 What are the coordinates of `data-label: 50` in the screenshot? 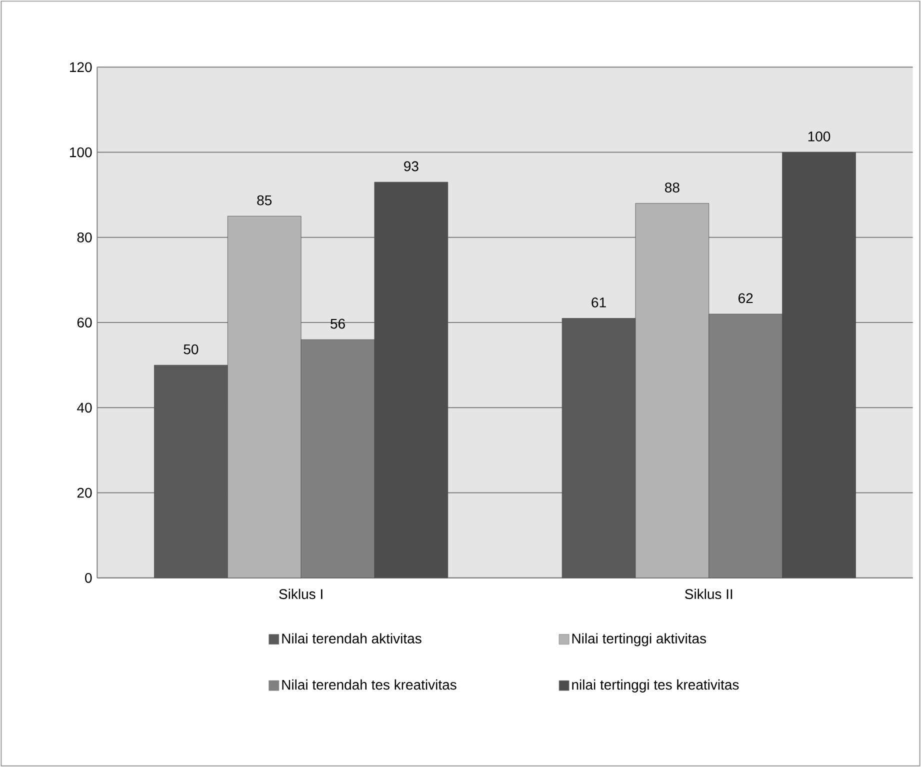 It's located at (191, 349).